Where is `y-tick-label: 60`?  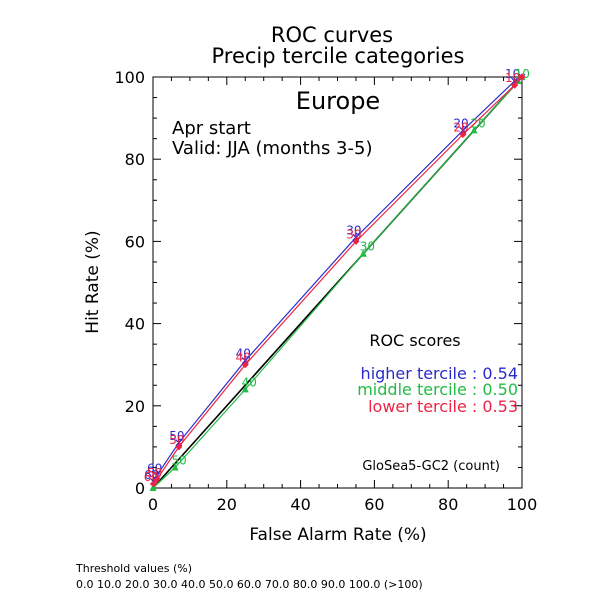
y-tick-label: 60 is located at coordinates (135, 241).